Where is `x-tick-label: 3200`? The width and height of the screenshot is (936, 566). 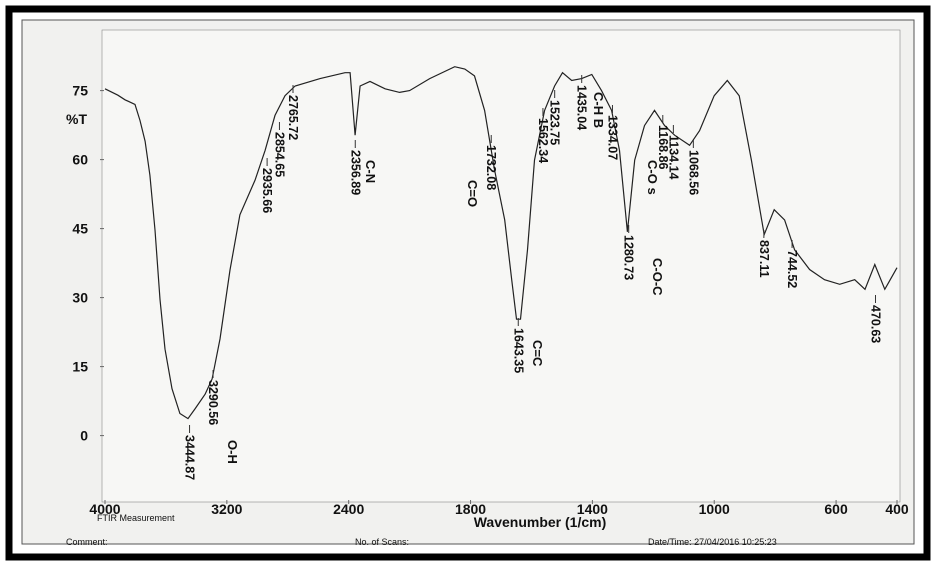
x-tick-label: 3200 is located at coordinates (226, 509).